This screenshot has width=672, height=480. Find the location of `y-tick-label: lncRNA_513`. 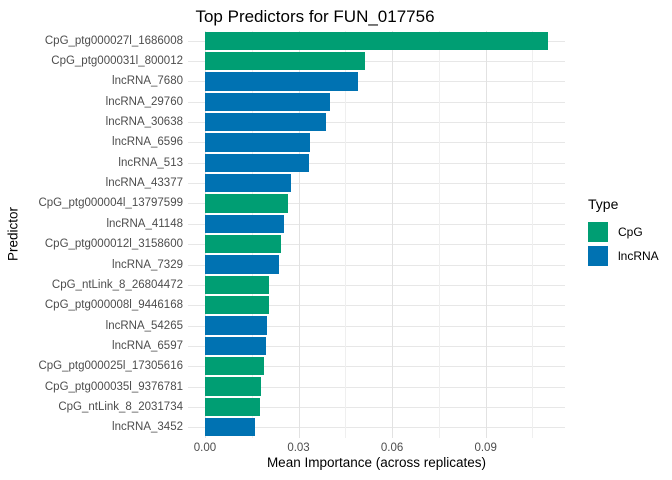

y-tick-label: lncRNA_513 is located at coordinates (150, 162).